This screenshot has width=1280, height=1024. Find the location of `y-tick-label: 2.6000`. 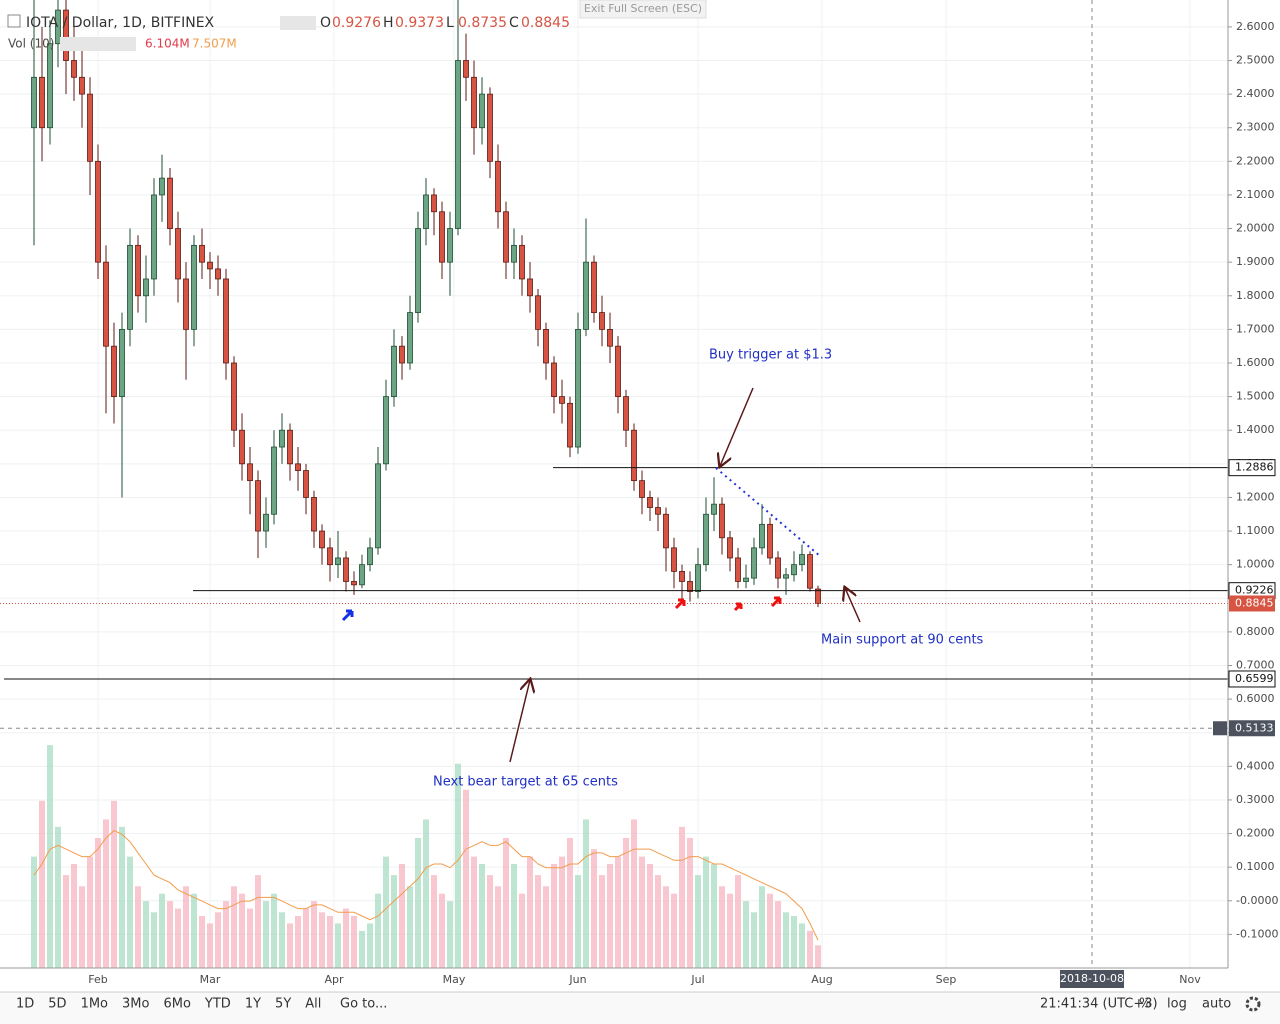

y-tick-label: 2.6000 is located at coordinates (1255, 26).